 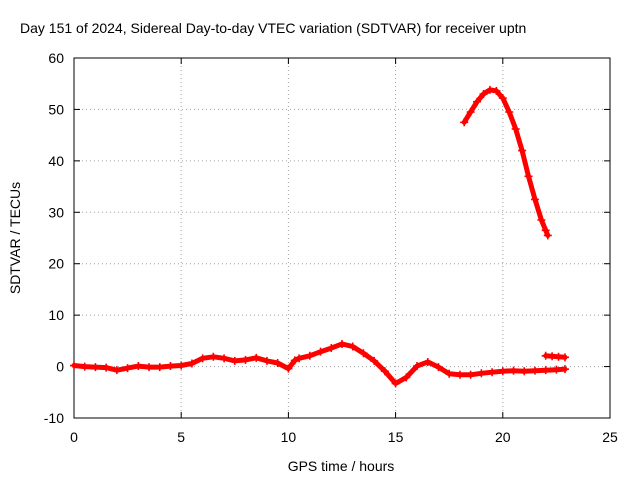 I want to click on y-tick-label: 0, so click(x=60, y=367).